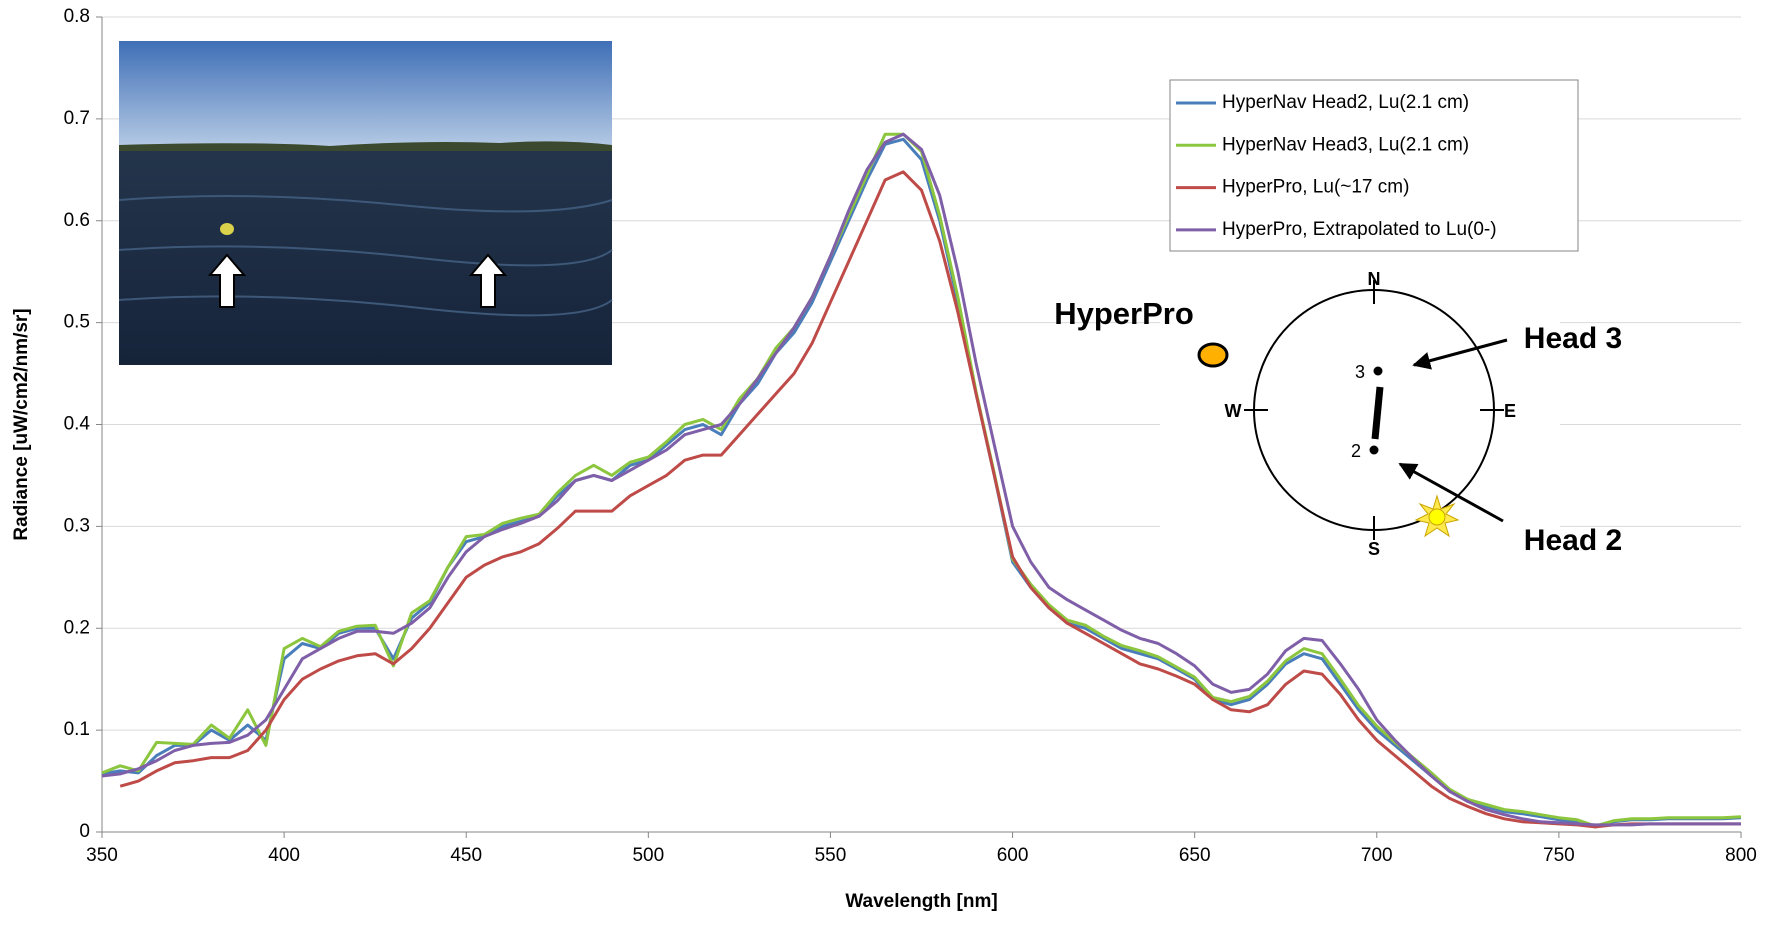 The height and width of the screenshot is (926, 1767). Describe the element at coordinates (1377, 413) in the screenshot. I see `sensor-bar` at that location.